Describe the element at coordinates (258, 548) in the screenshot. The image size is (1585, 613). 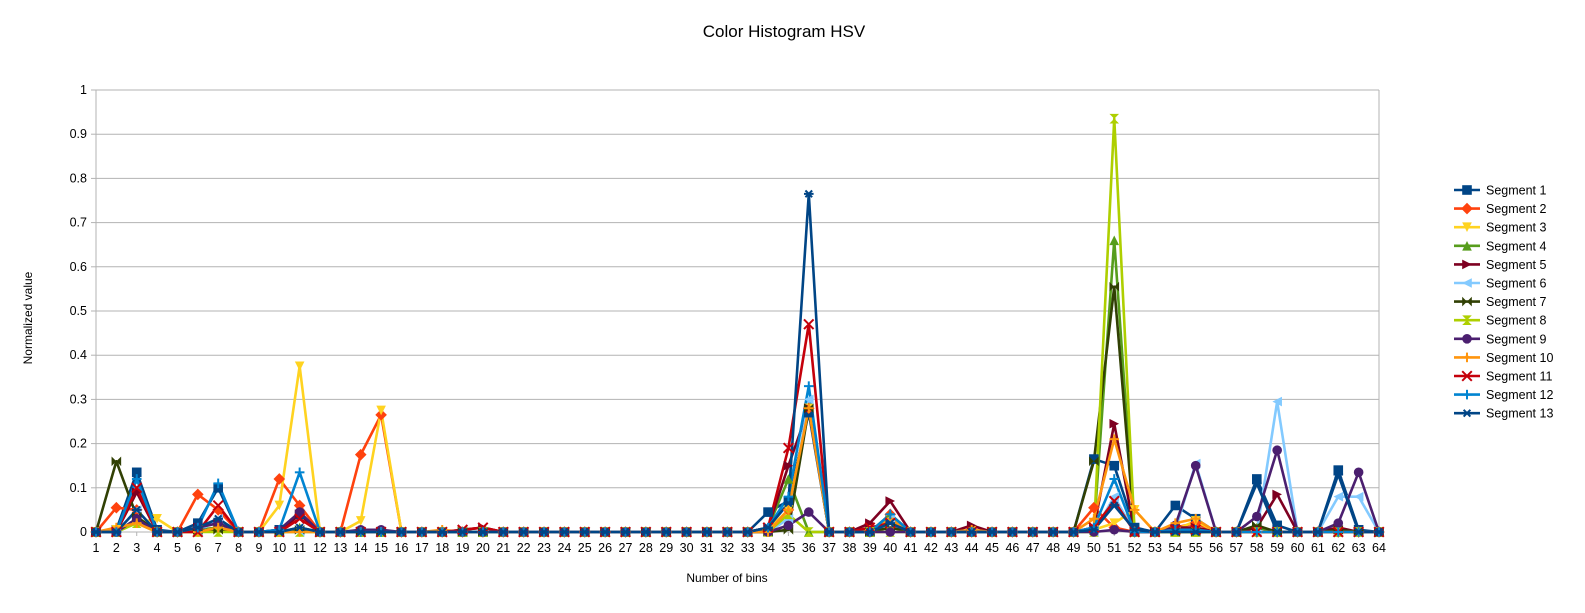
I see `x-tick-label: 9` at that location.